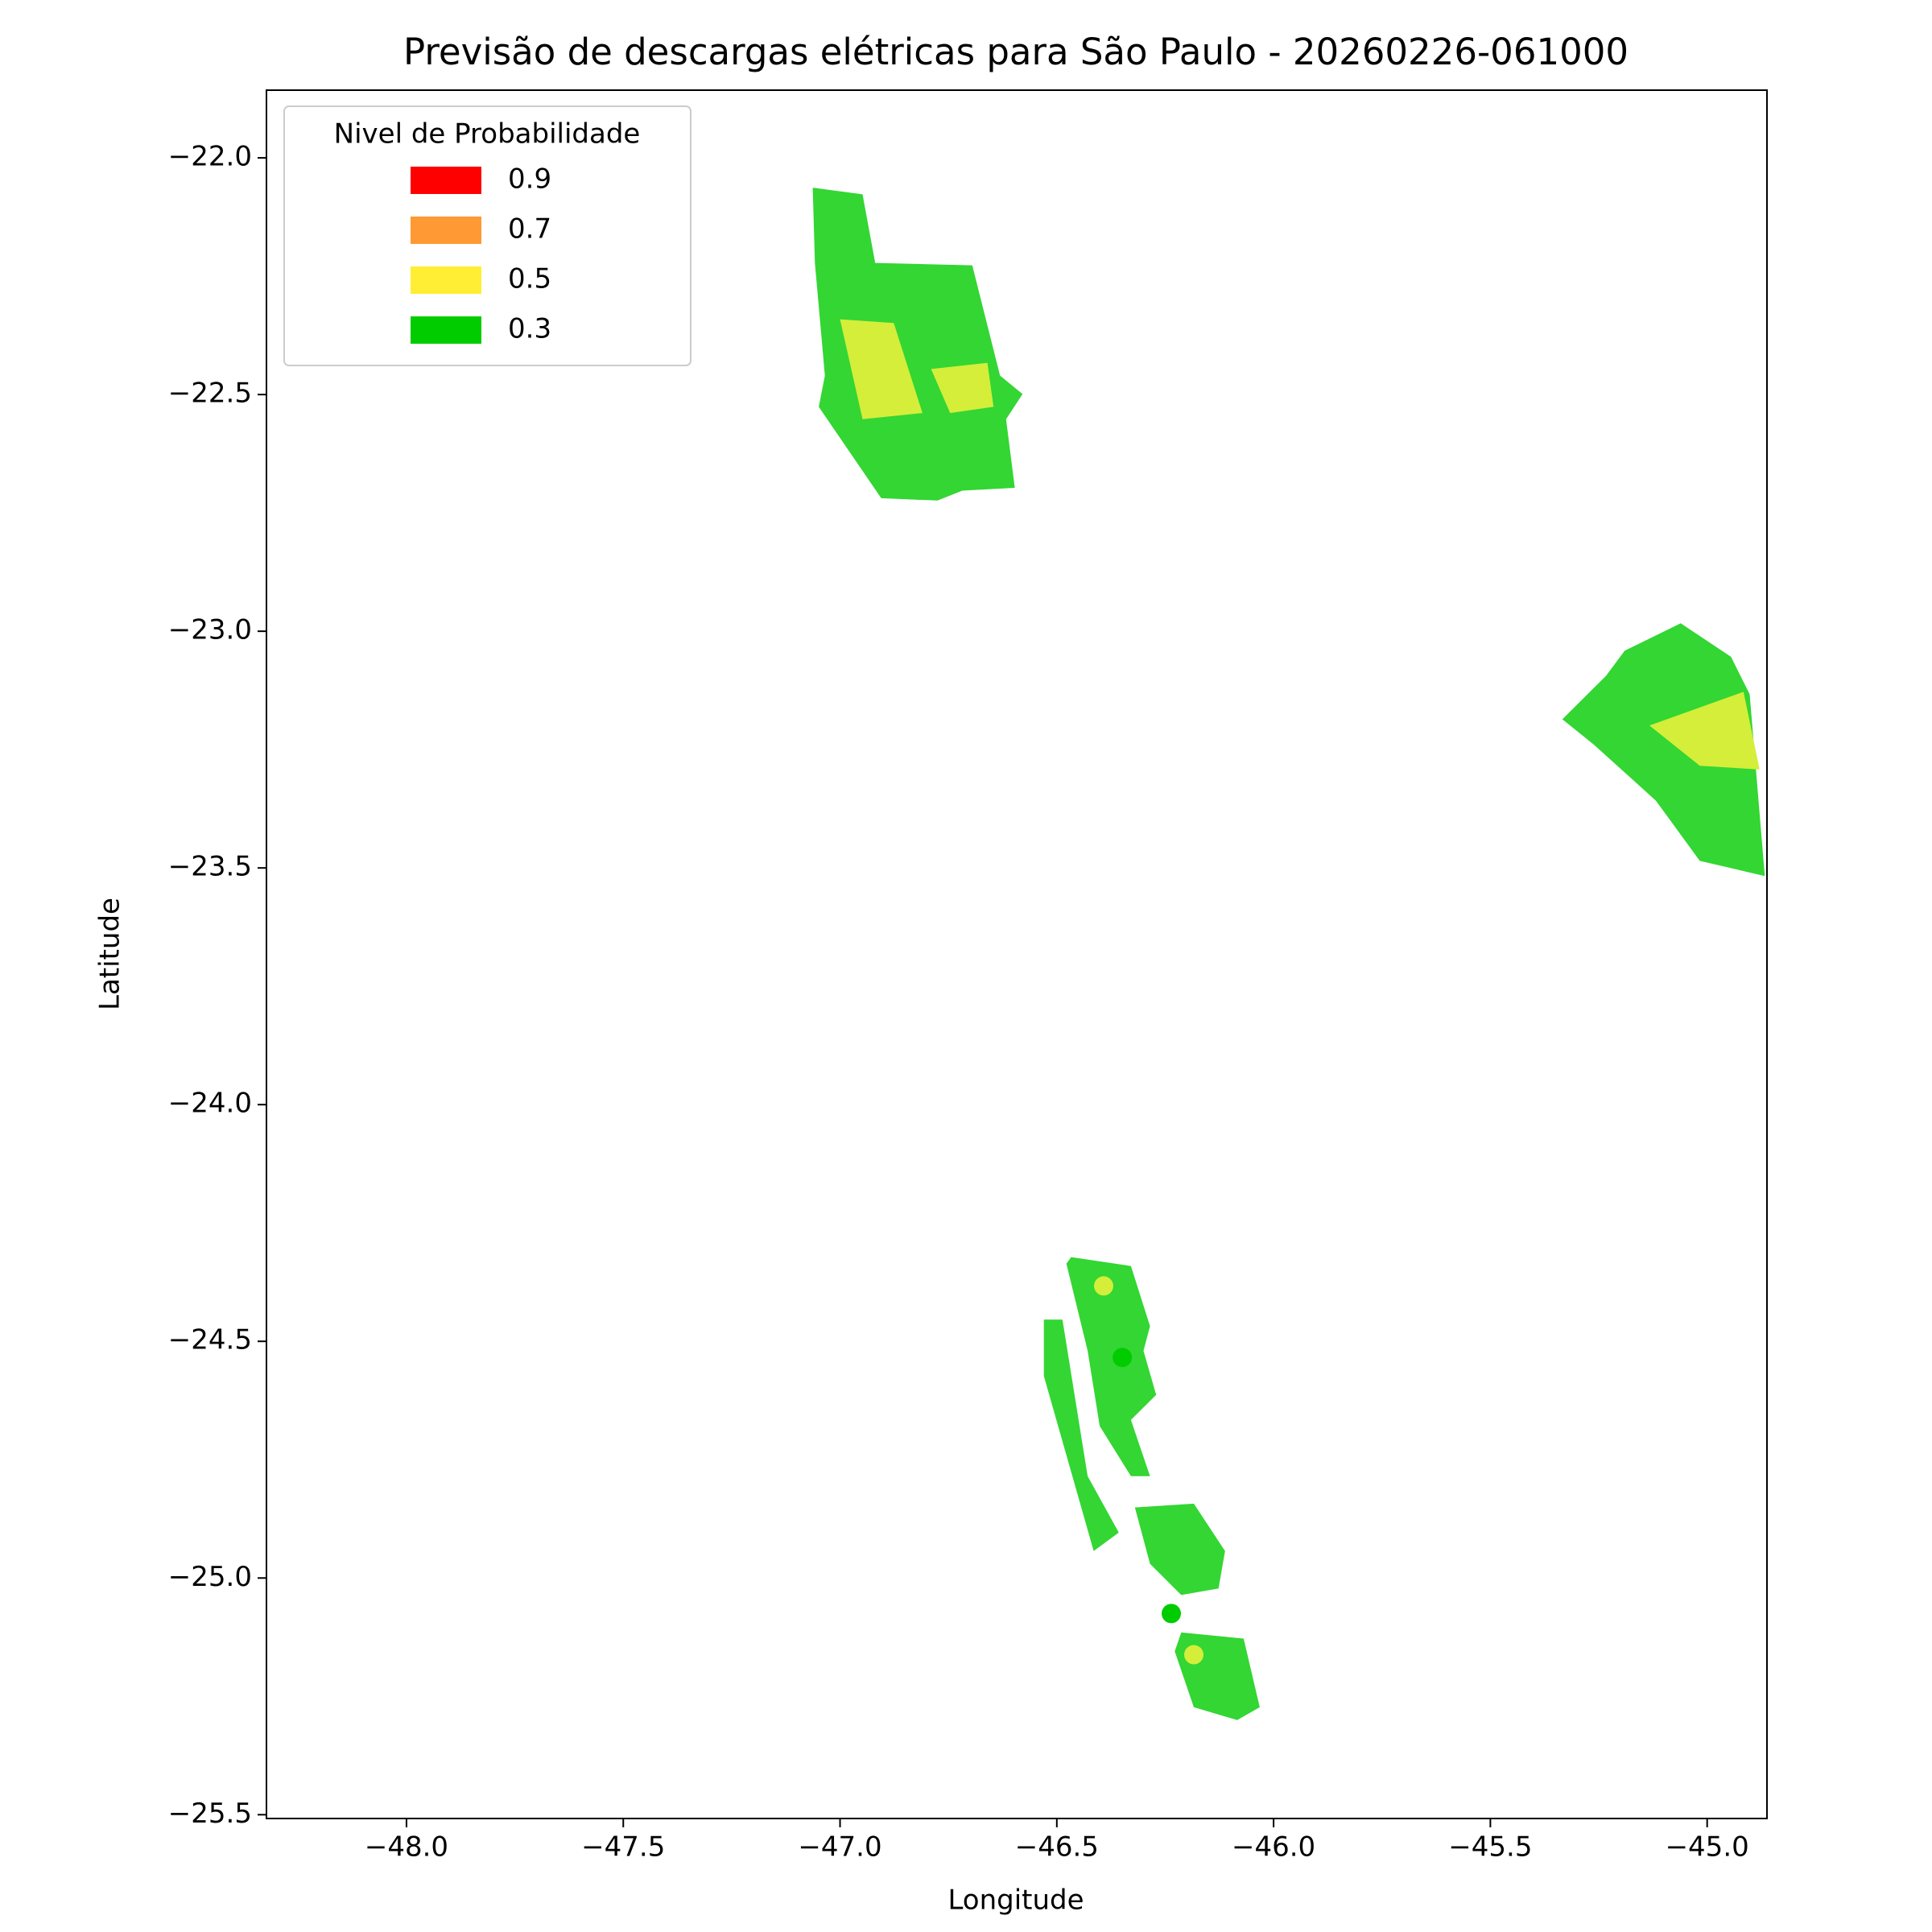  Describe the element at coordinates (1057, 1848) in the screenshot. I see `x-tick-label: −46.5` at that location.